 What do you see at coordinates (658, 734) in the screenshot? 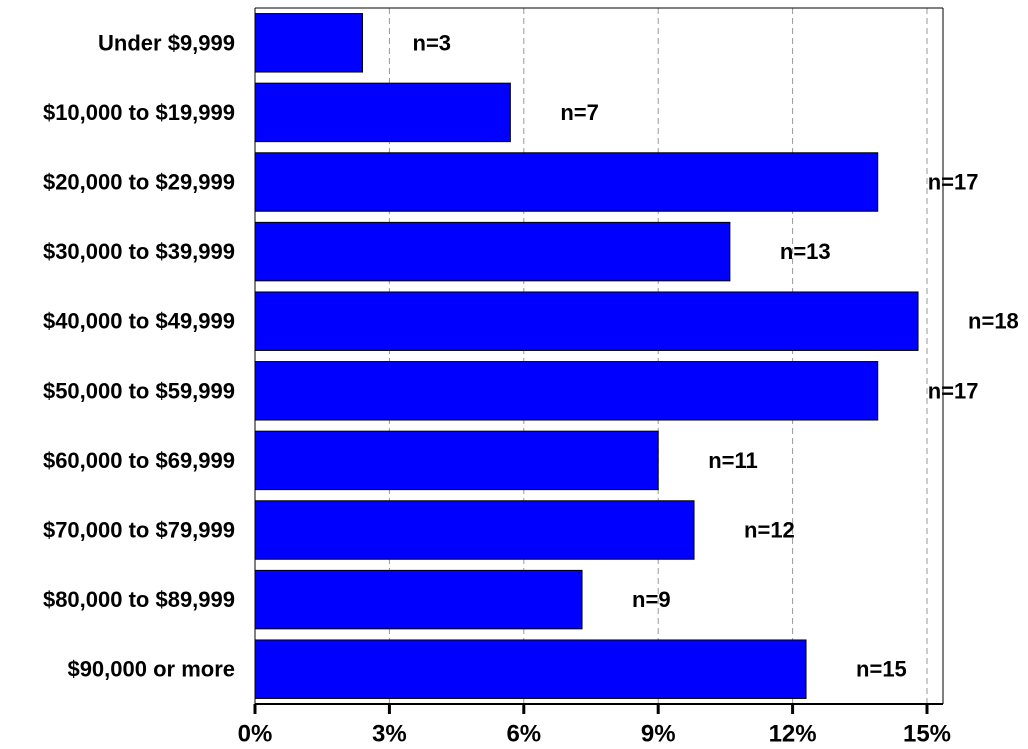
I see `x-tick-label: 9%` at bounding box center [658, 734].